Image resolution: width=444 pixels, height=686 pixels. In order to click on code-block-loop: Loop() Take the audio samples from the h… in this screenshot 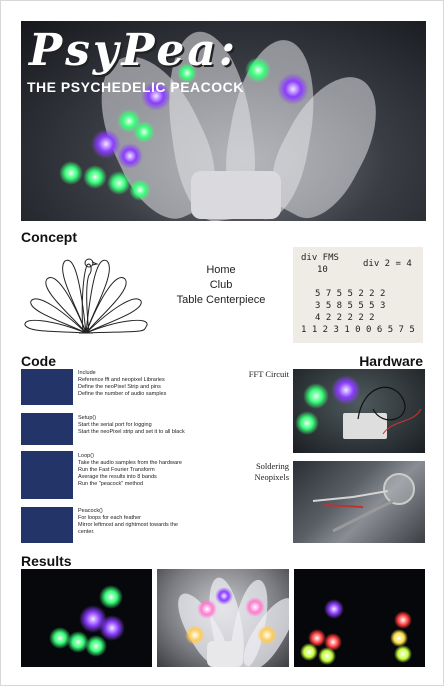, I will do `click(148, 470)`.